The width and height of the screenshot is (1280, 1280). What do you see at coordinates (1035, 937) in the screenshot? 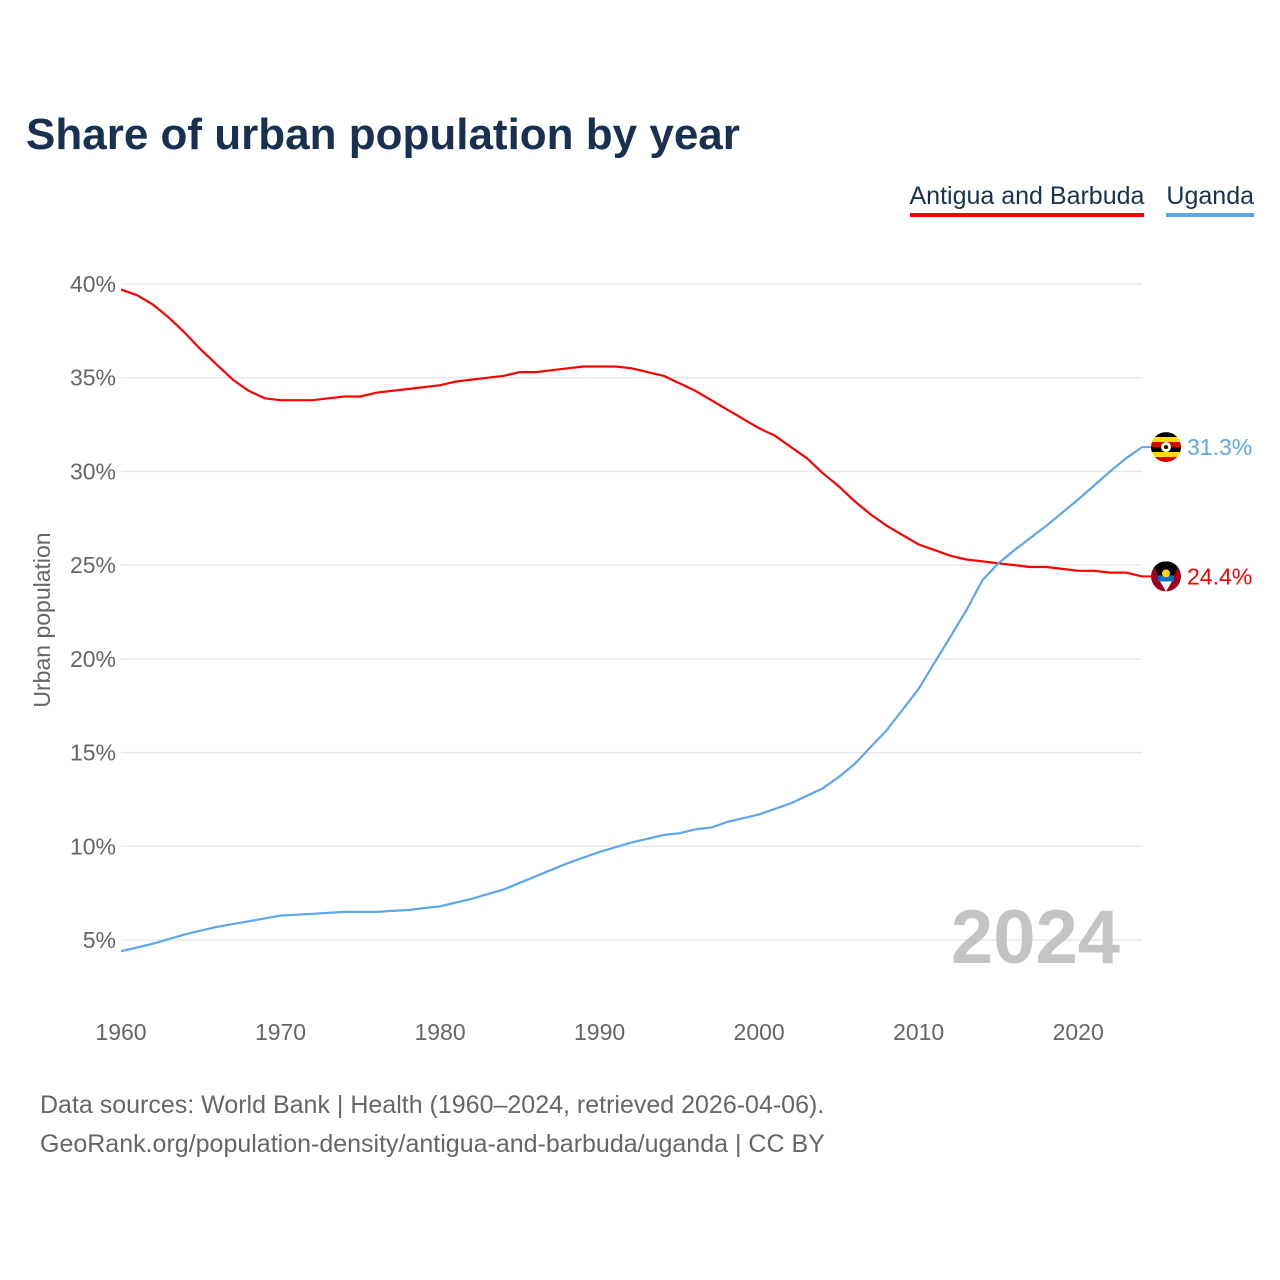
I see `year-watermark: 2024` at bounding box center [1035, 937].